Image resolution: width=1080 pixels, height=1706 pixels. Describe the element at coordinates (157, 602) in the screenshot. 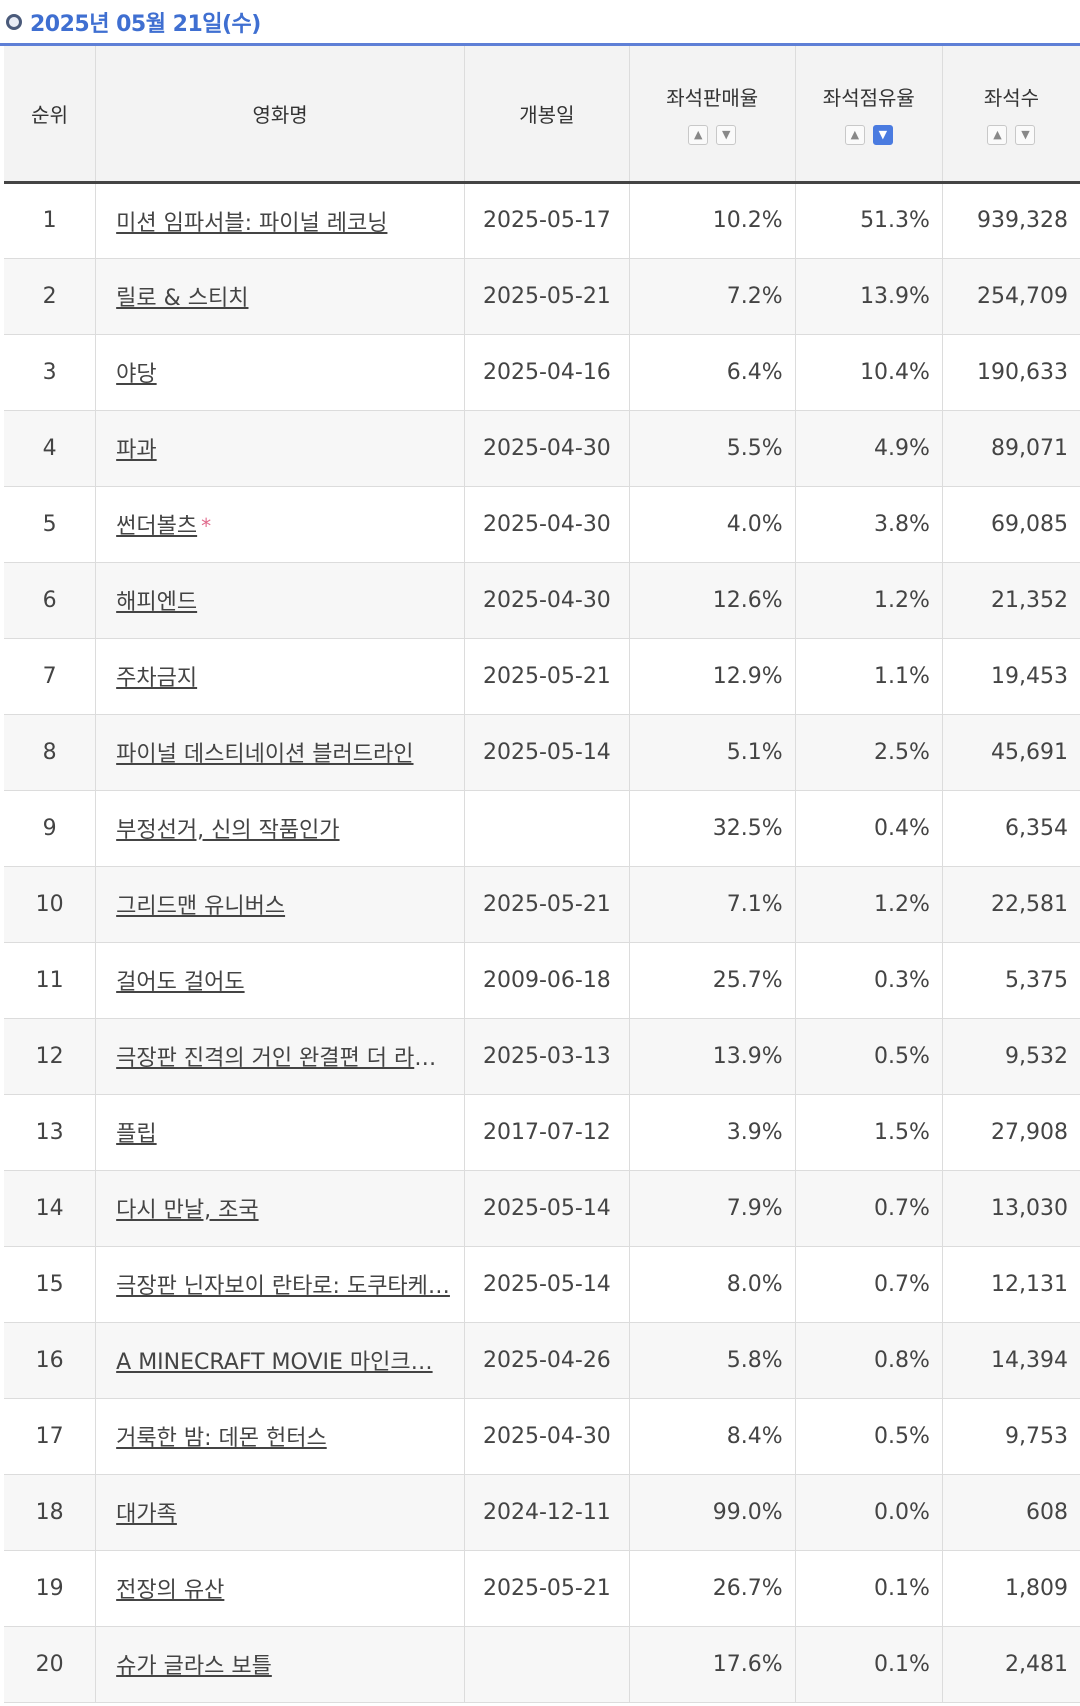

I see `movie-title-link: 해피엔드` at that location.